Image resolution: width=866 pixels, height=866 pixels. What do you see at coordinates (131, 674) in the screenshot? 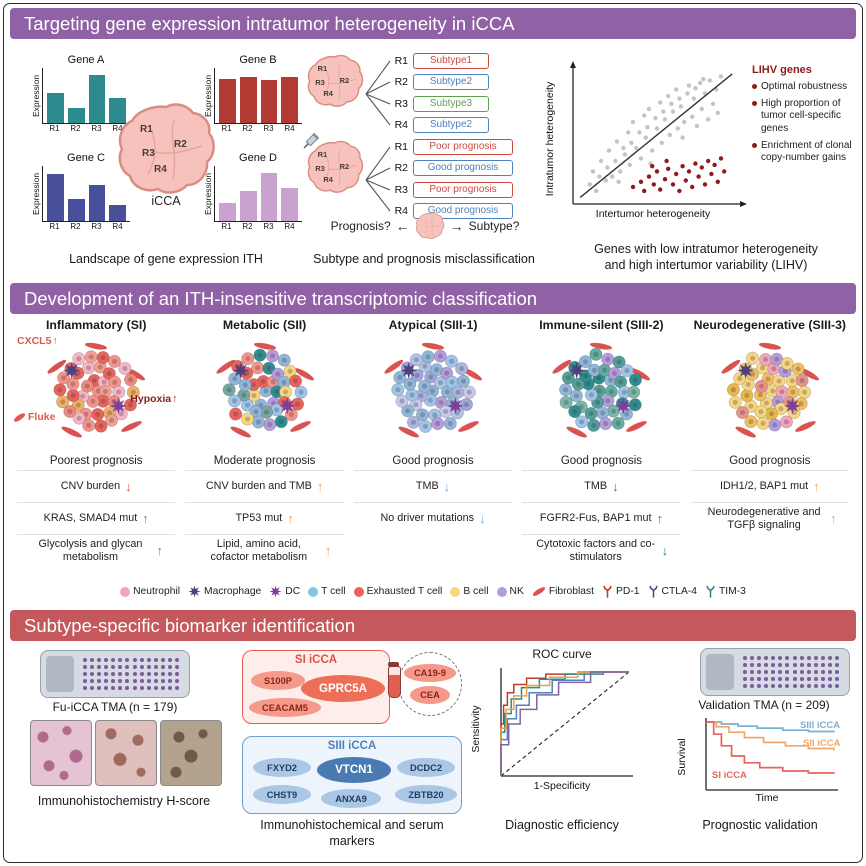
I see `tma-core-grid` at bounding box center [131, 674].